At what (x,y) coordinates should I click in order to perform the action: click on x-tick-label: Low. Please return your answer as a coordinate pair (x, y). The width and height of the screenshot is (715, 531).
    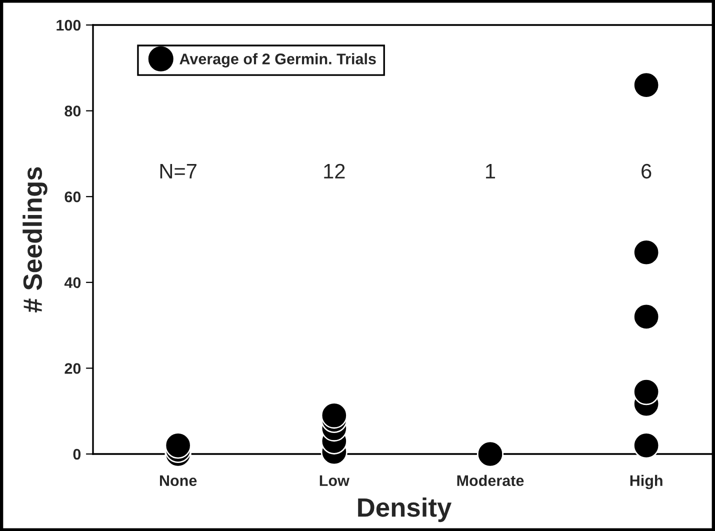
    Looking at the image, I should click on (335, 480).